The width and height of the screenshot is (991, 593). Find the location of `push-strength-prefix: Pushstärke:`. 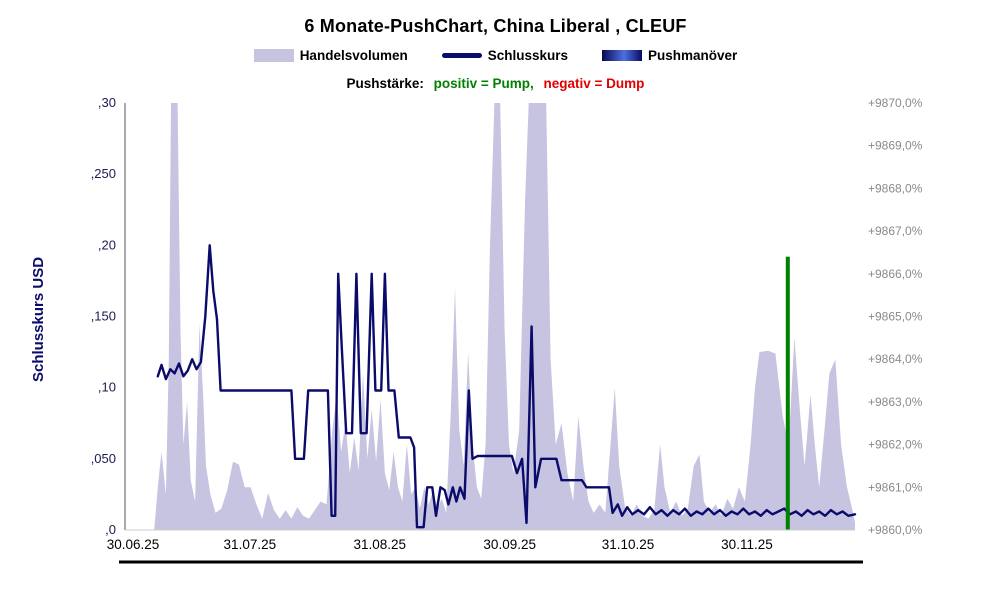

push-strength-prefix: Pushstärke: is located at coordinates (385, 83).